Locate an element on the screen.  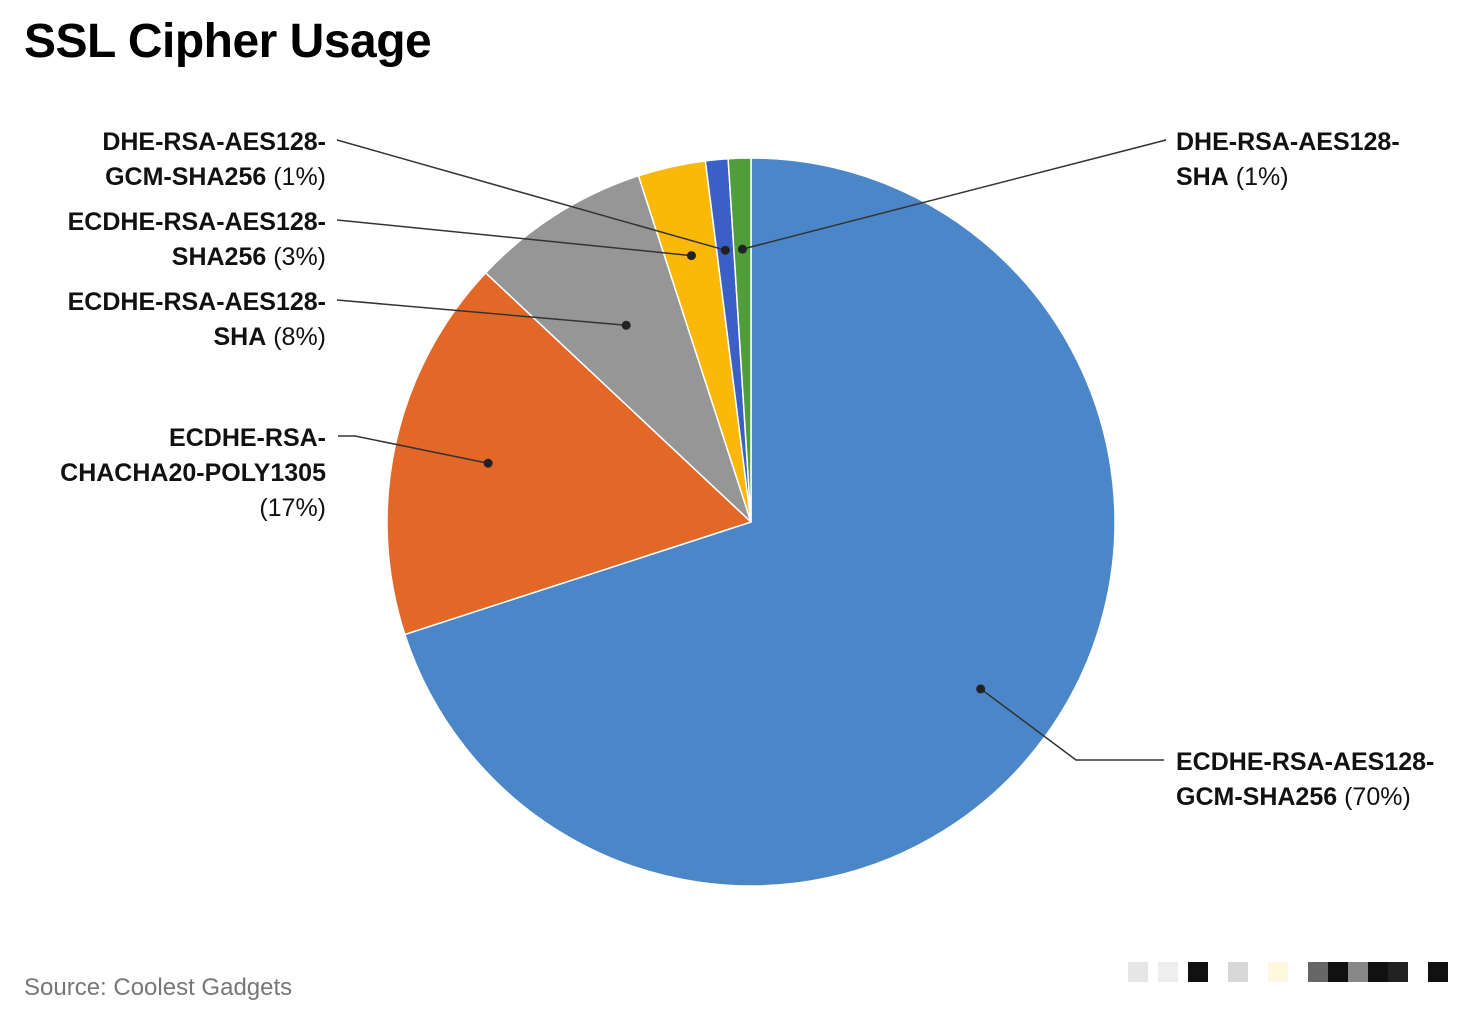
slice-label: SHA256 (3%) is located at coordinates (249, 257).